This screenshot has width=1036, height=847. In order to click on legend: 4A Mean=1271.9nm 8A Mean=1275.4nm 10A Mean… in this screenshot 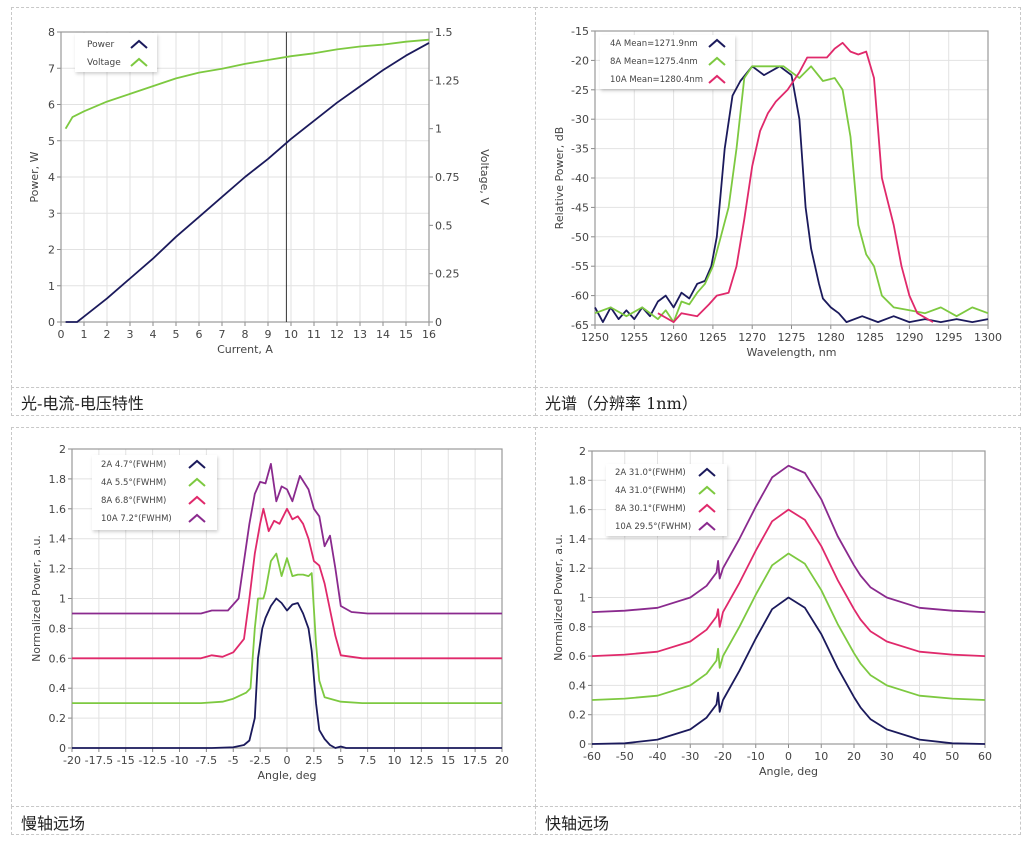, I will do `click(667, 62)`.